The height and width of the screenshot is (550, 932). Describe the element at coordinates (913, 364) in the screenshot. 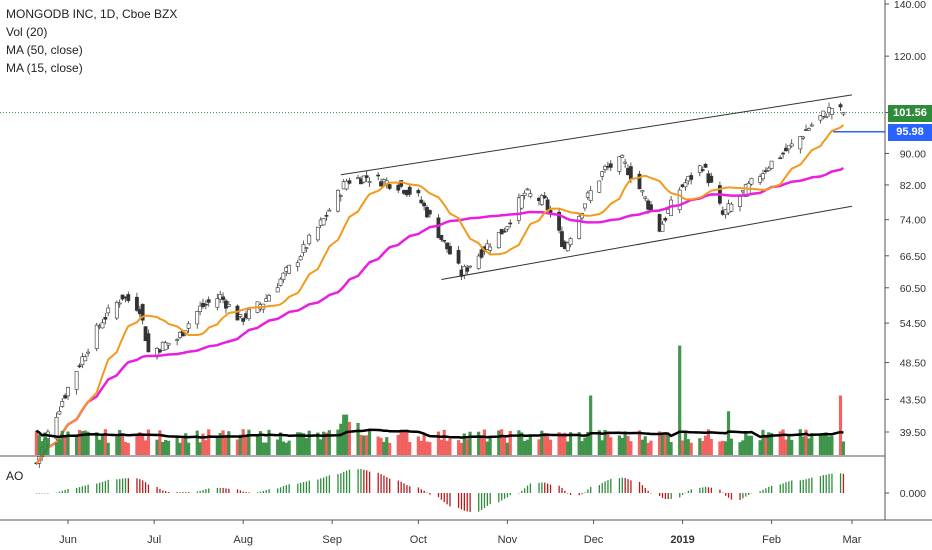

I see `y-tick-label: 48.50` at that location.